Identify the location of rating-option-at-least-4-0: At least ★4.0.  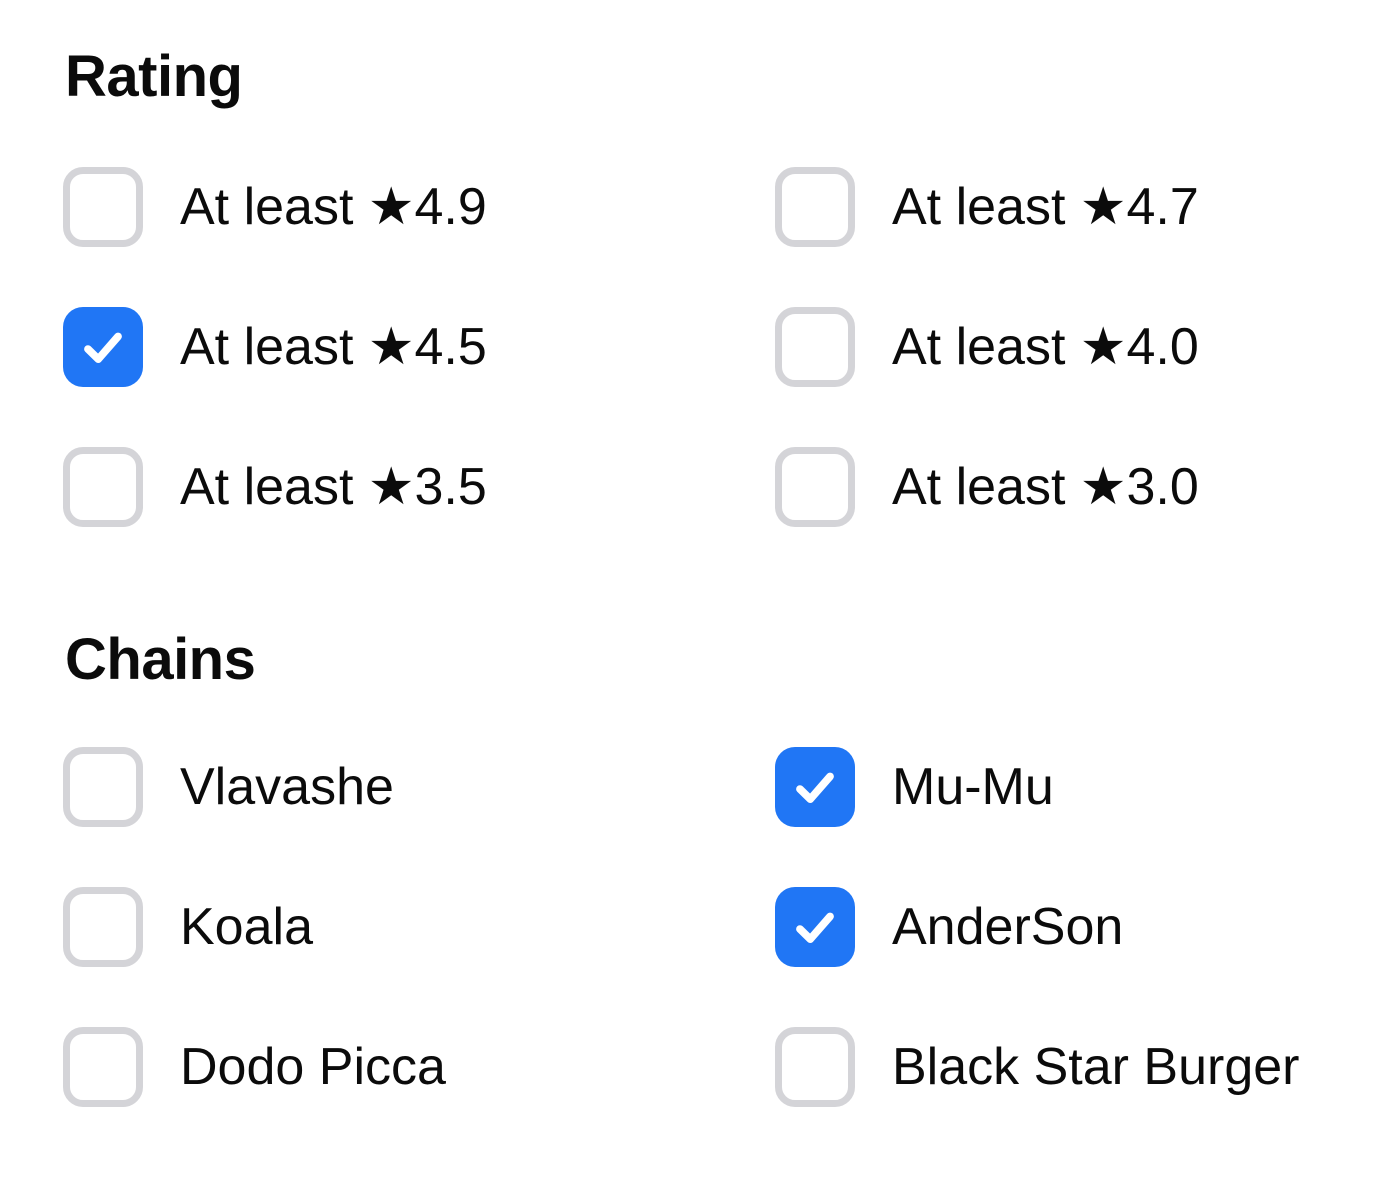
(1067, 346).